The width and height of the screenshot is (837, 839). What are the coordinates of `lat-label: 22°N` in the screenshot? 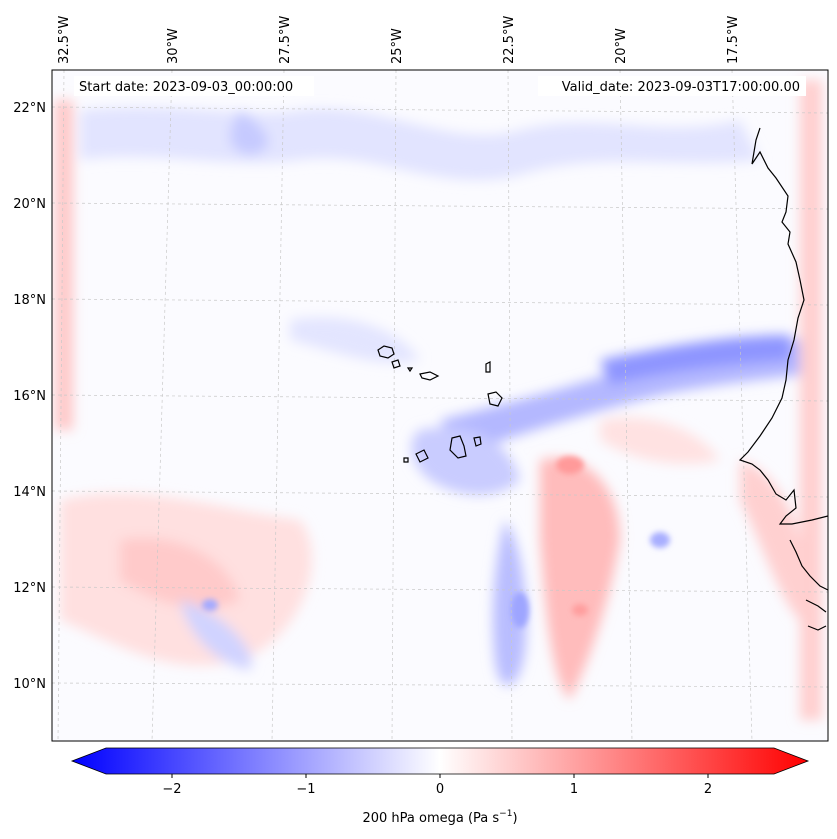 It's located at (29, 108).